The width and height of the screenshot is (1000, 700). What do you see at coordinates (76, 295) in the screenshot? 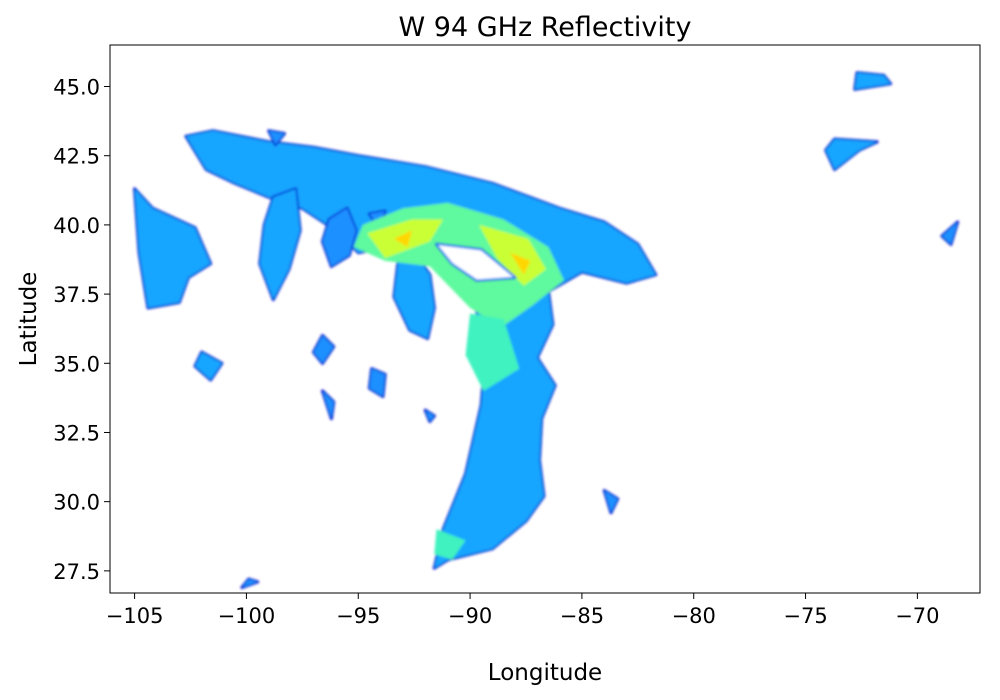
I see `y-tick-label: 37.5` at bounding box center [76, 295].